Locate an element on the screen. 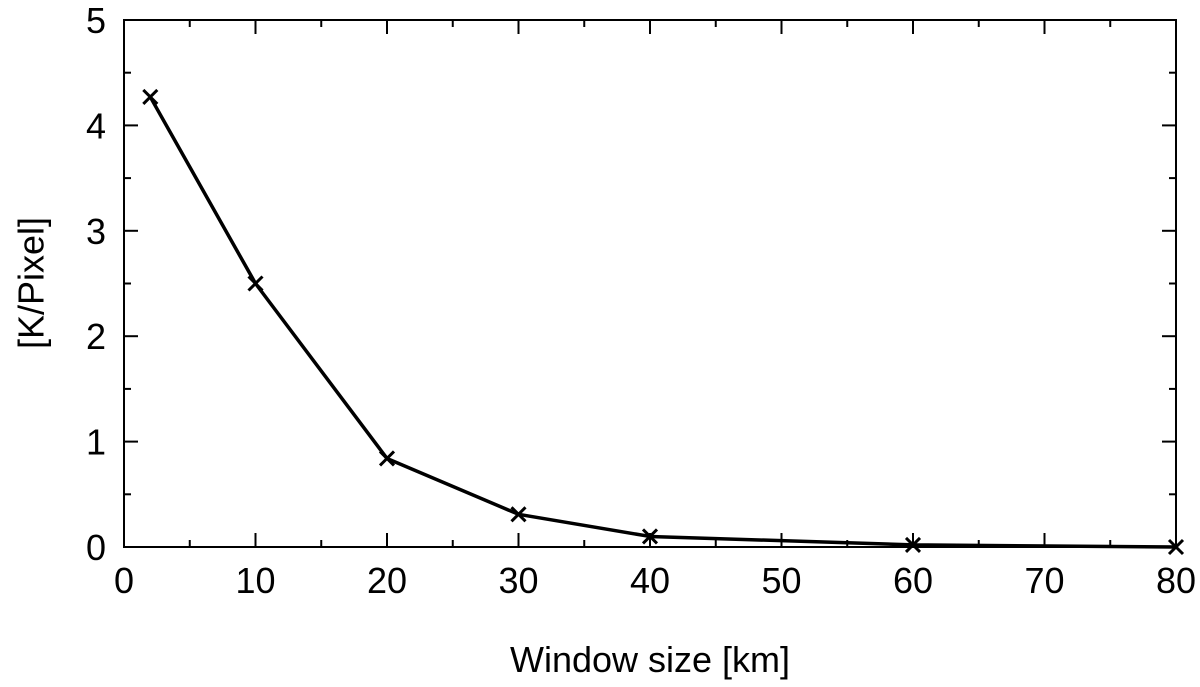 Image resolution: width=1200 pixels, height=687 pixels. x-tick-label: 10 is located at coordinates (255, 580).